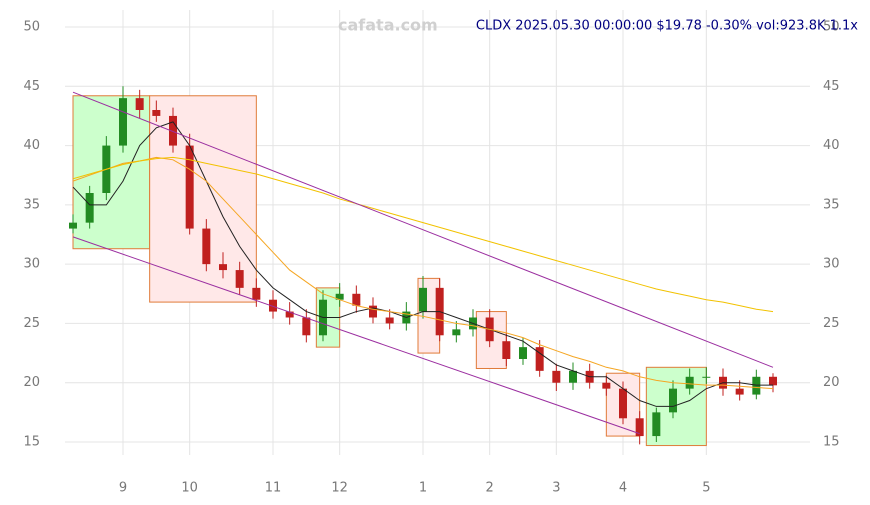  What do you see at coordinates (423, 488) in the screenshot?
I see `x-tick-label: 1` at bounding box center [423, 488].